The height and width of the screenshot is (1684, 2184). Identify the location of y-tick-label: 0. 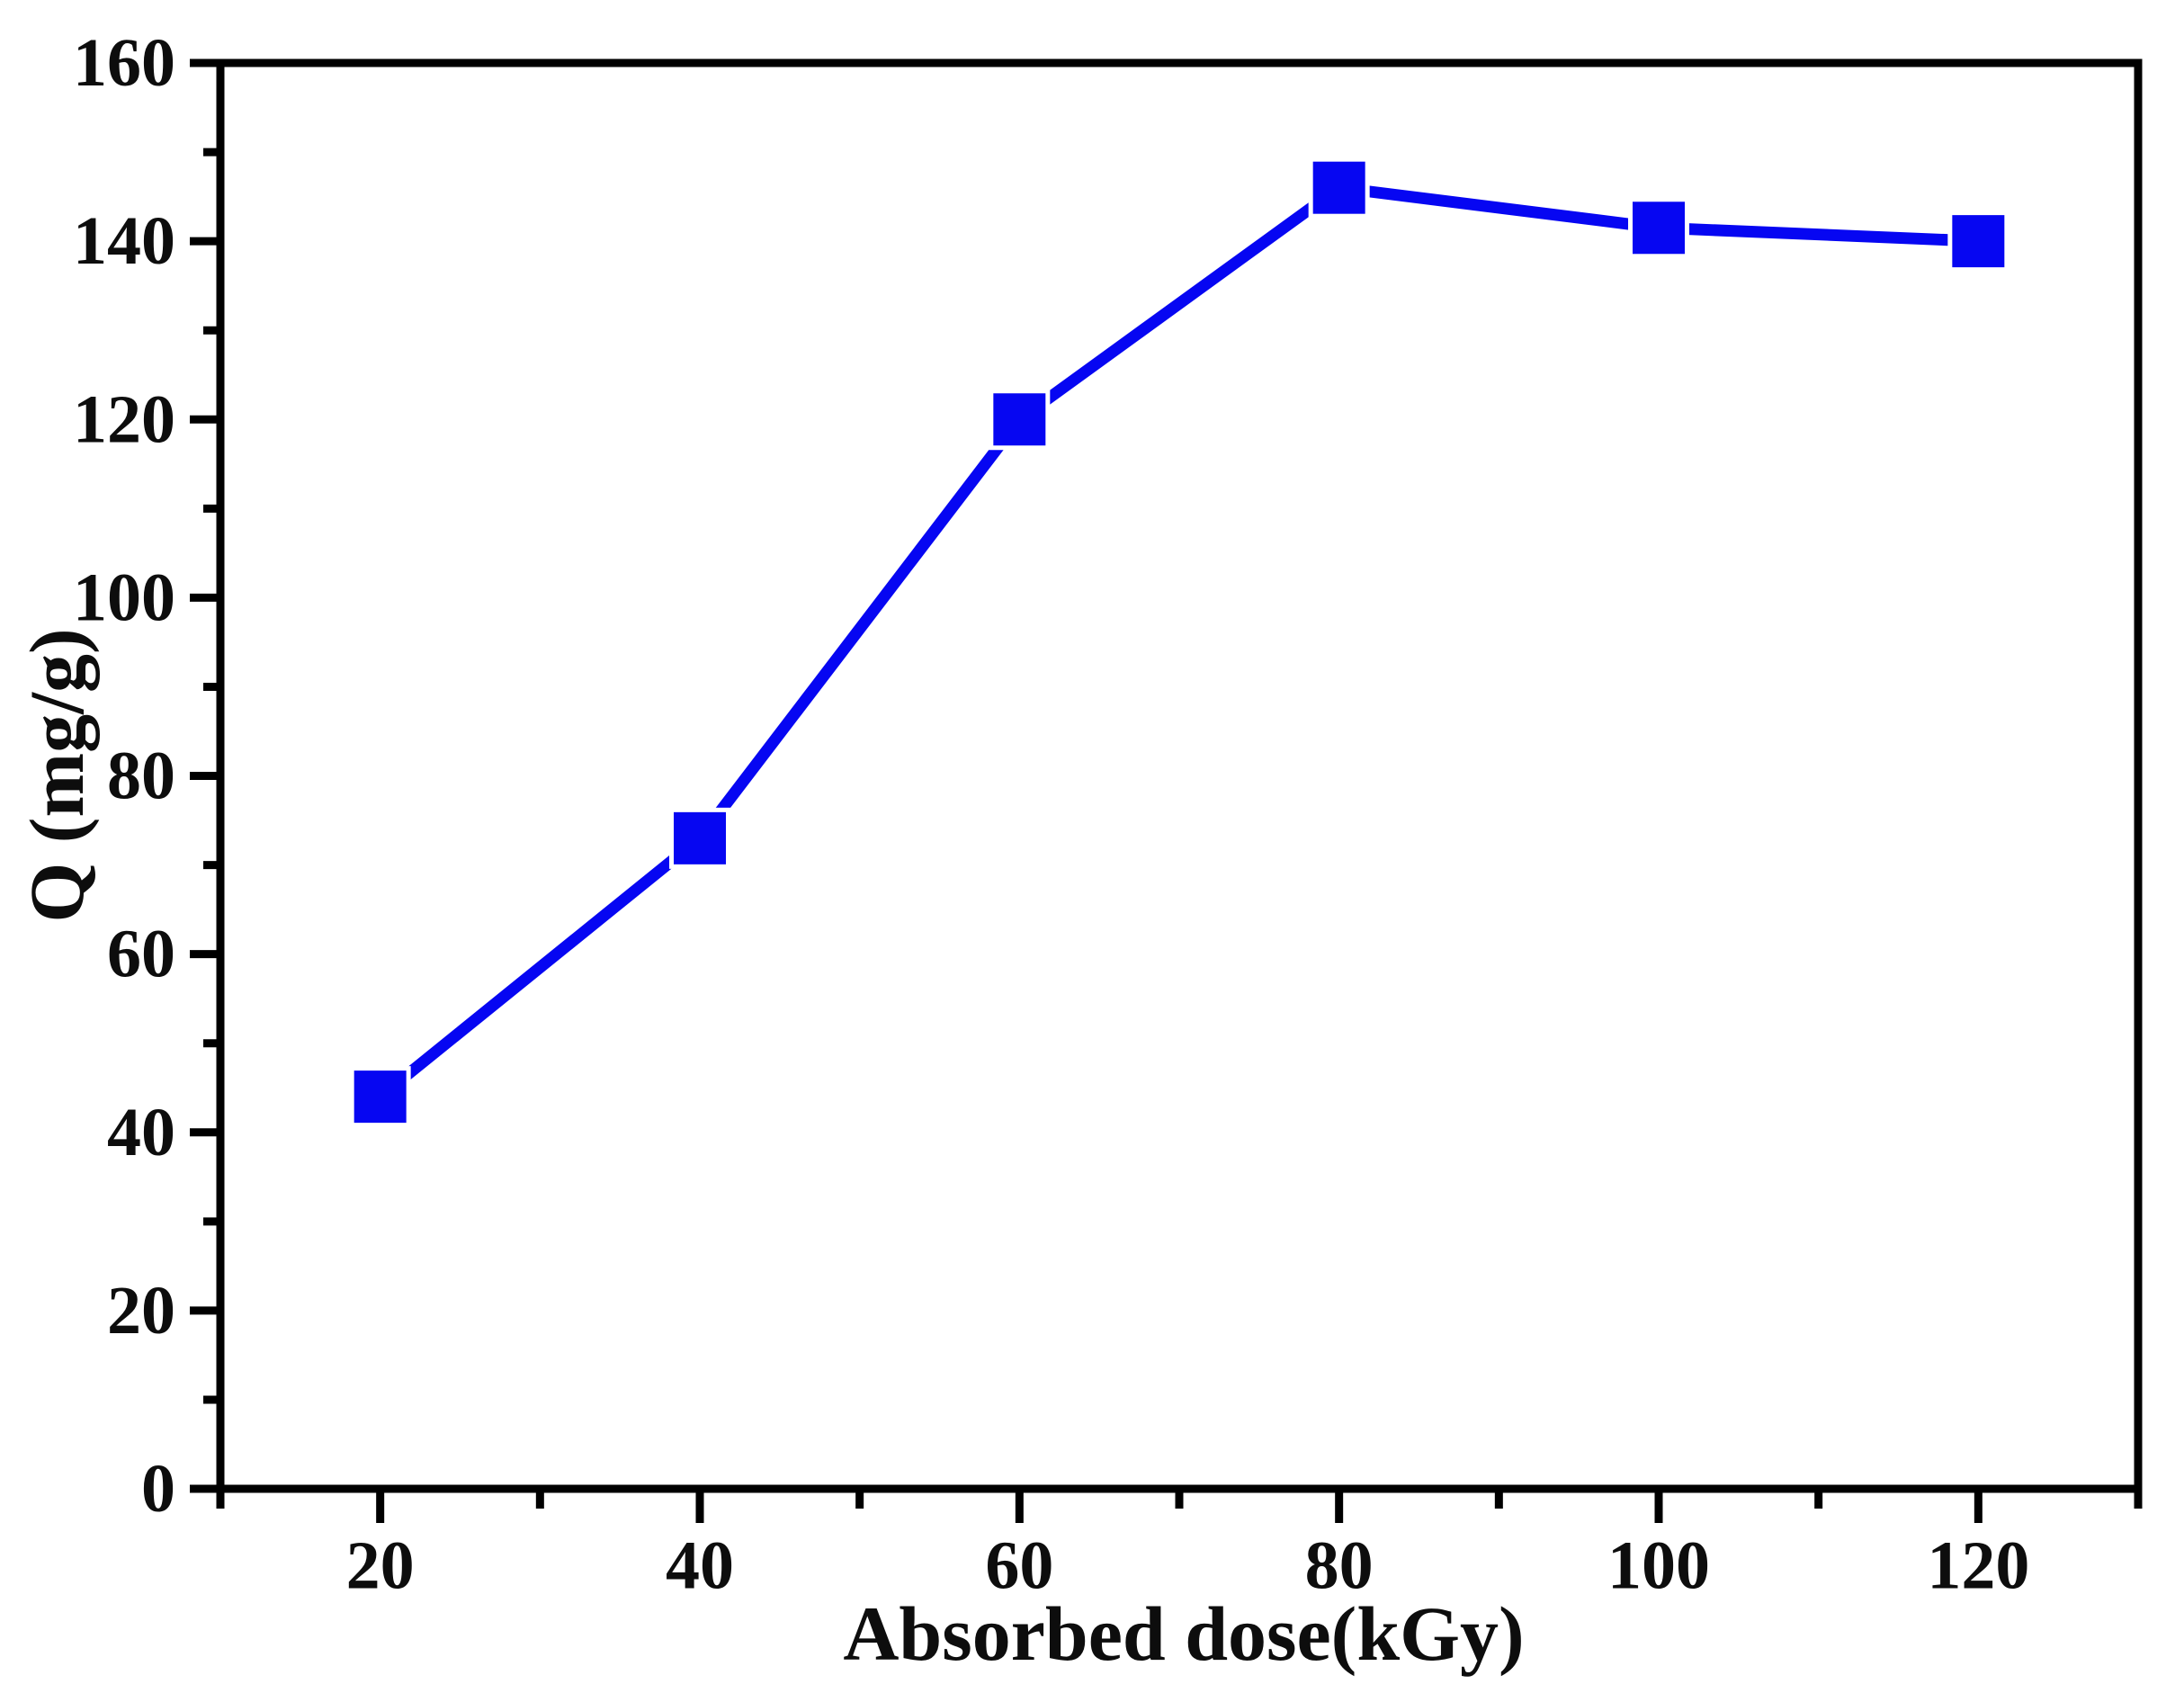
(158, 1489).